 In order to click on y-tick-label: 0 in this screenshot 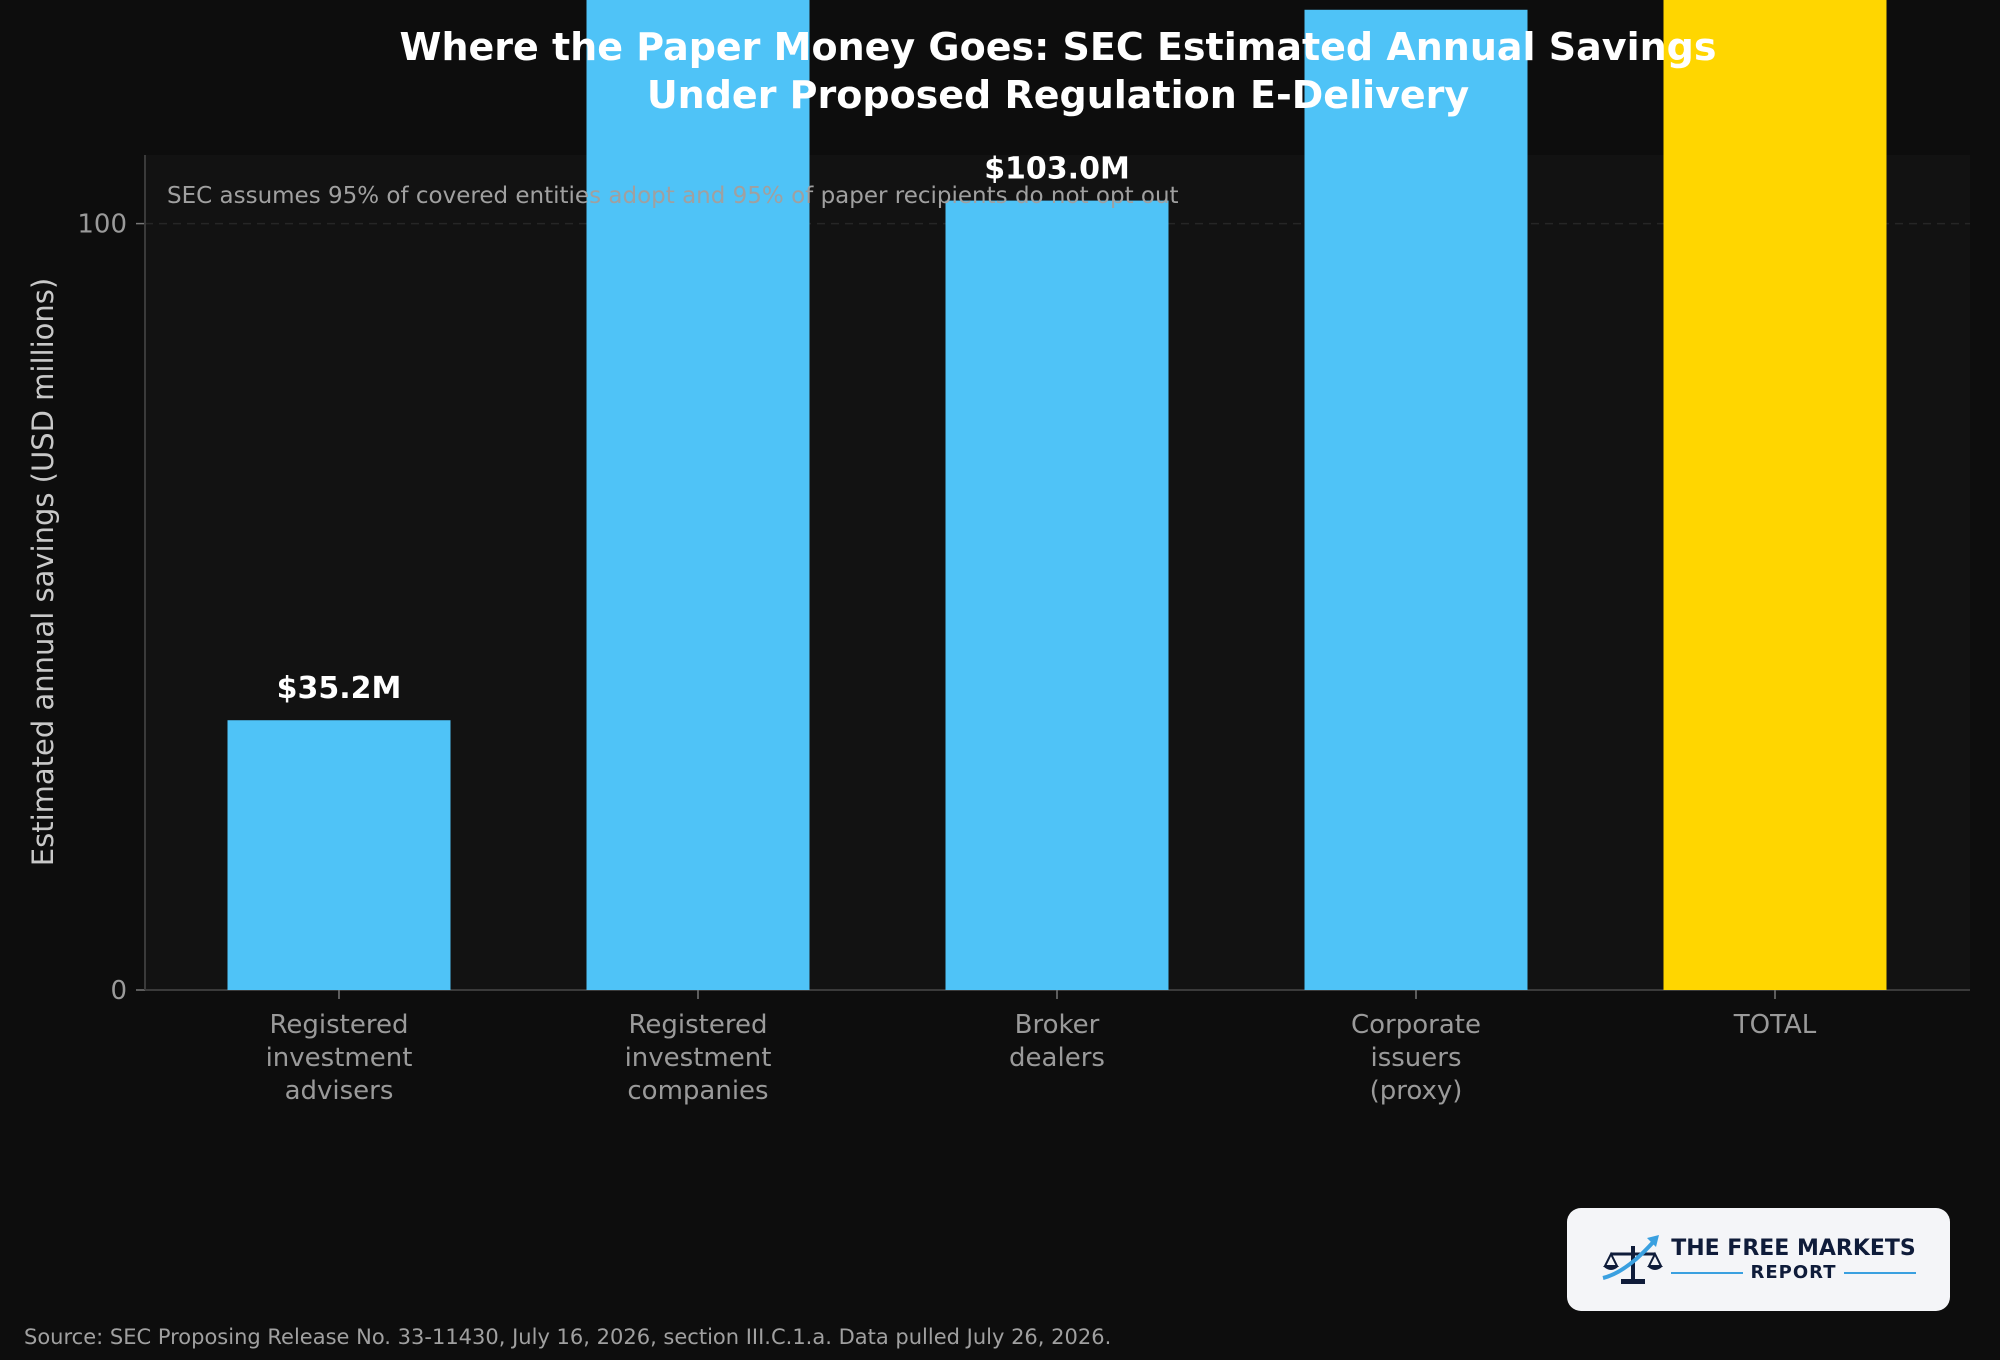, I will do `click(118, 991)`.